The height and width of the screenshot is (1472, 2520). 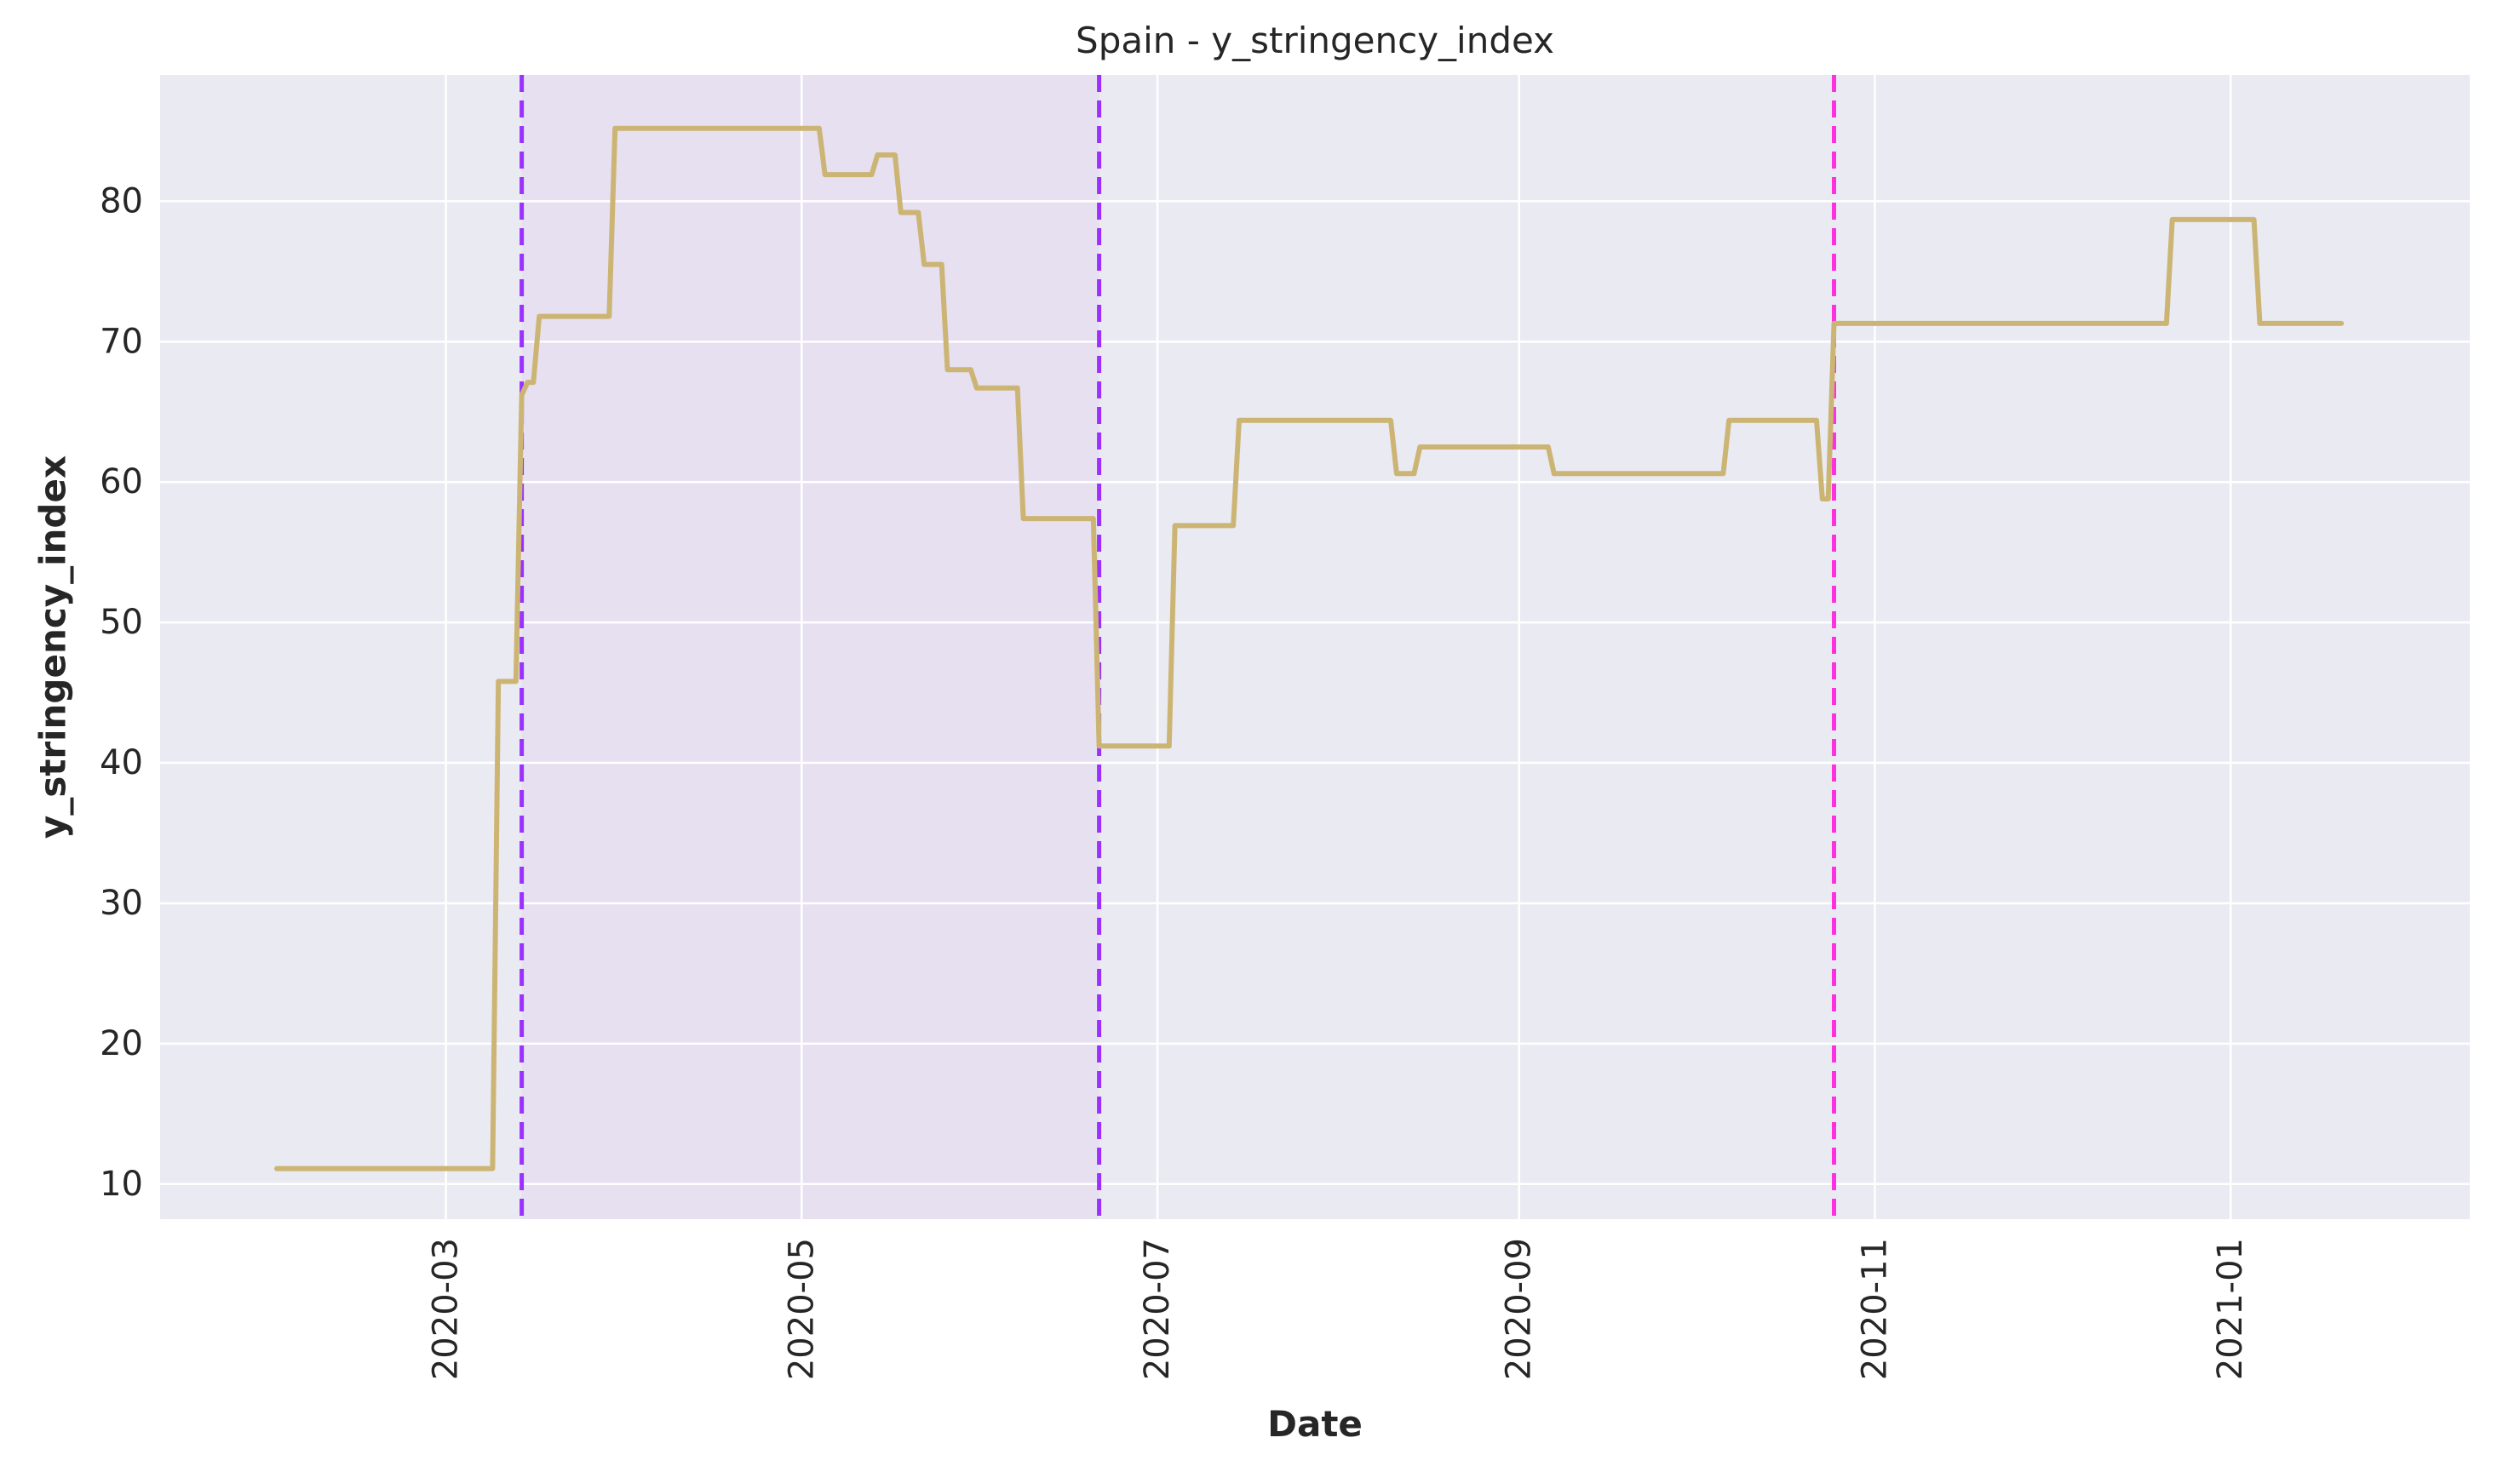 I want to click on y-tick-label: 20, so click(x=121, y=1043).